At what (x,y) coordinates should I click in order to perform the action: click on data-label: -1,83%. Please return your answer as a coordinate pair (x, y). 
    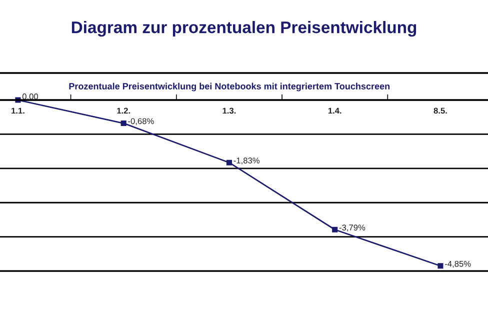
    Looking at the image, I should click on (247, 161).